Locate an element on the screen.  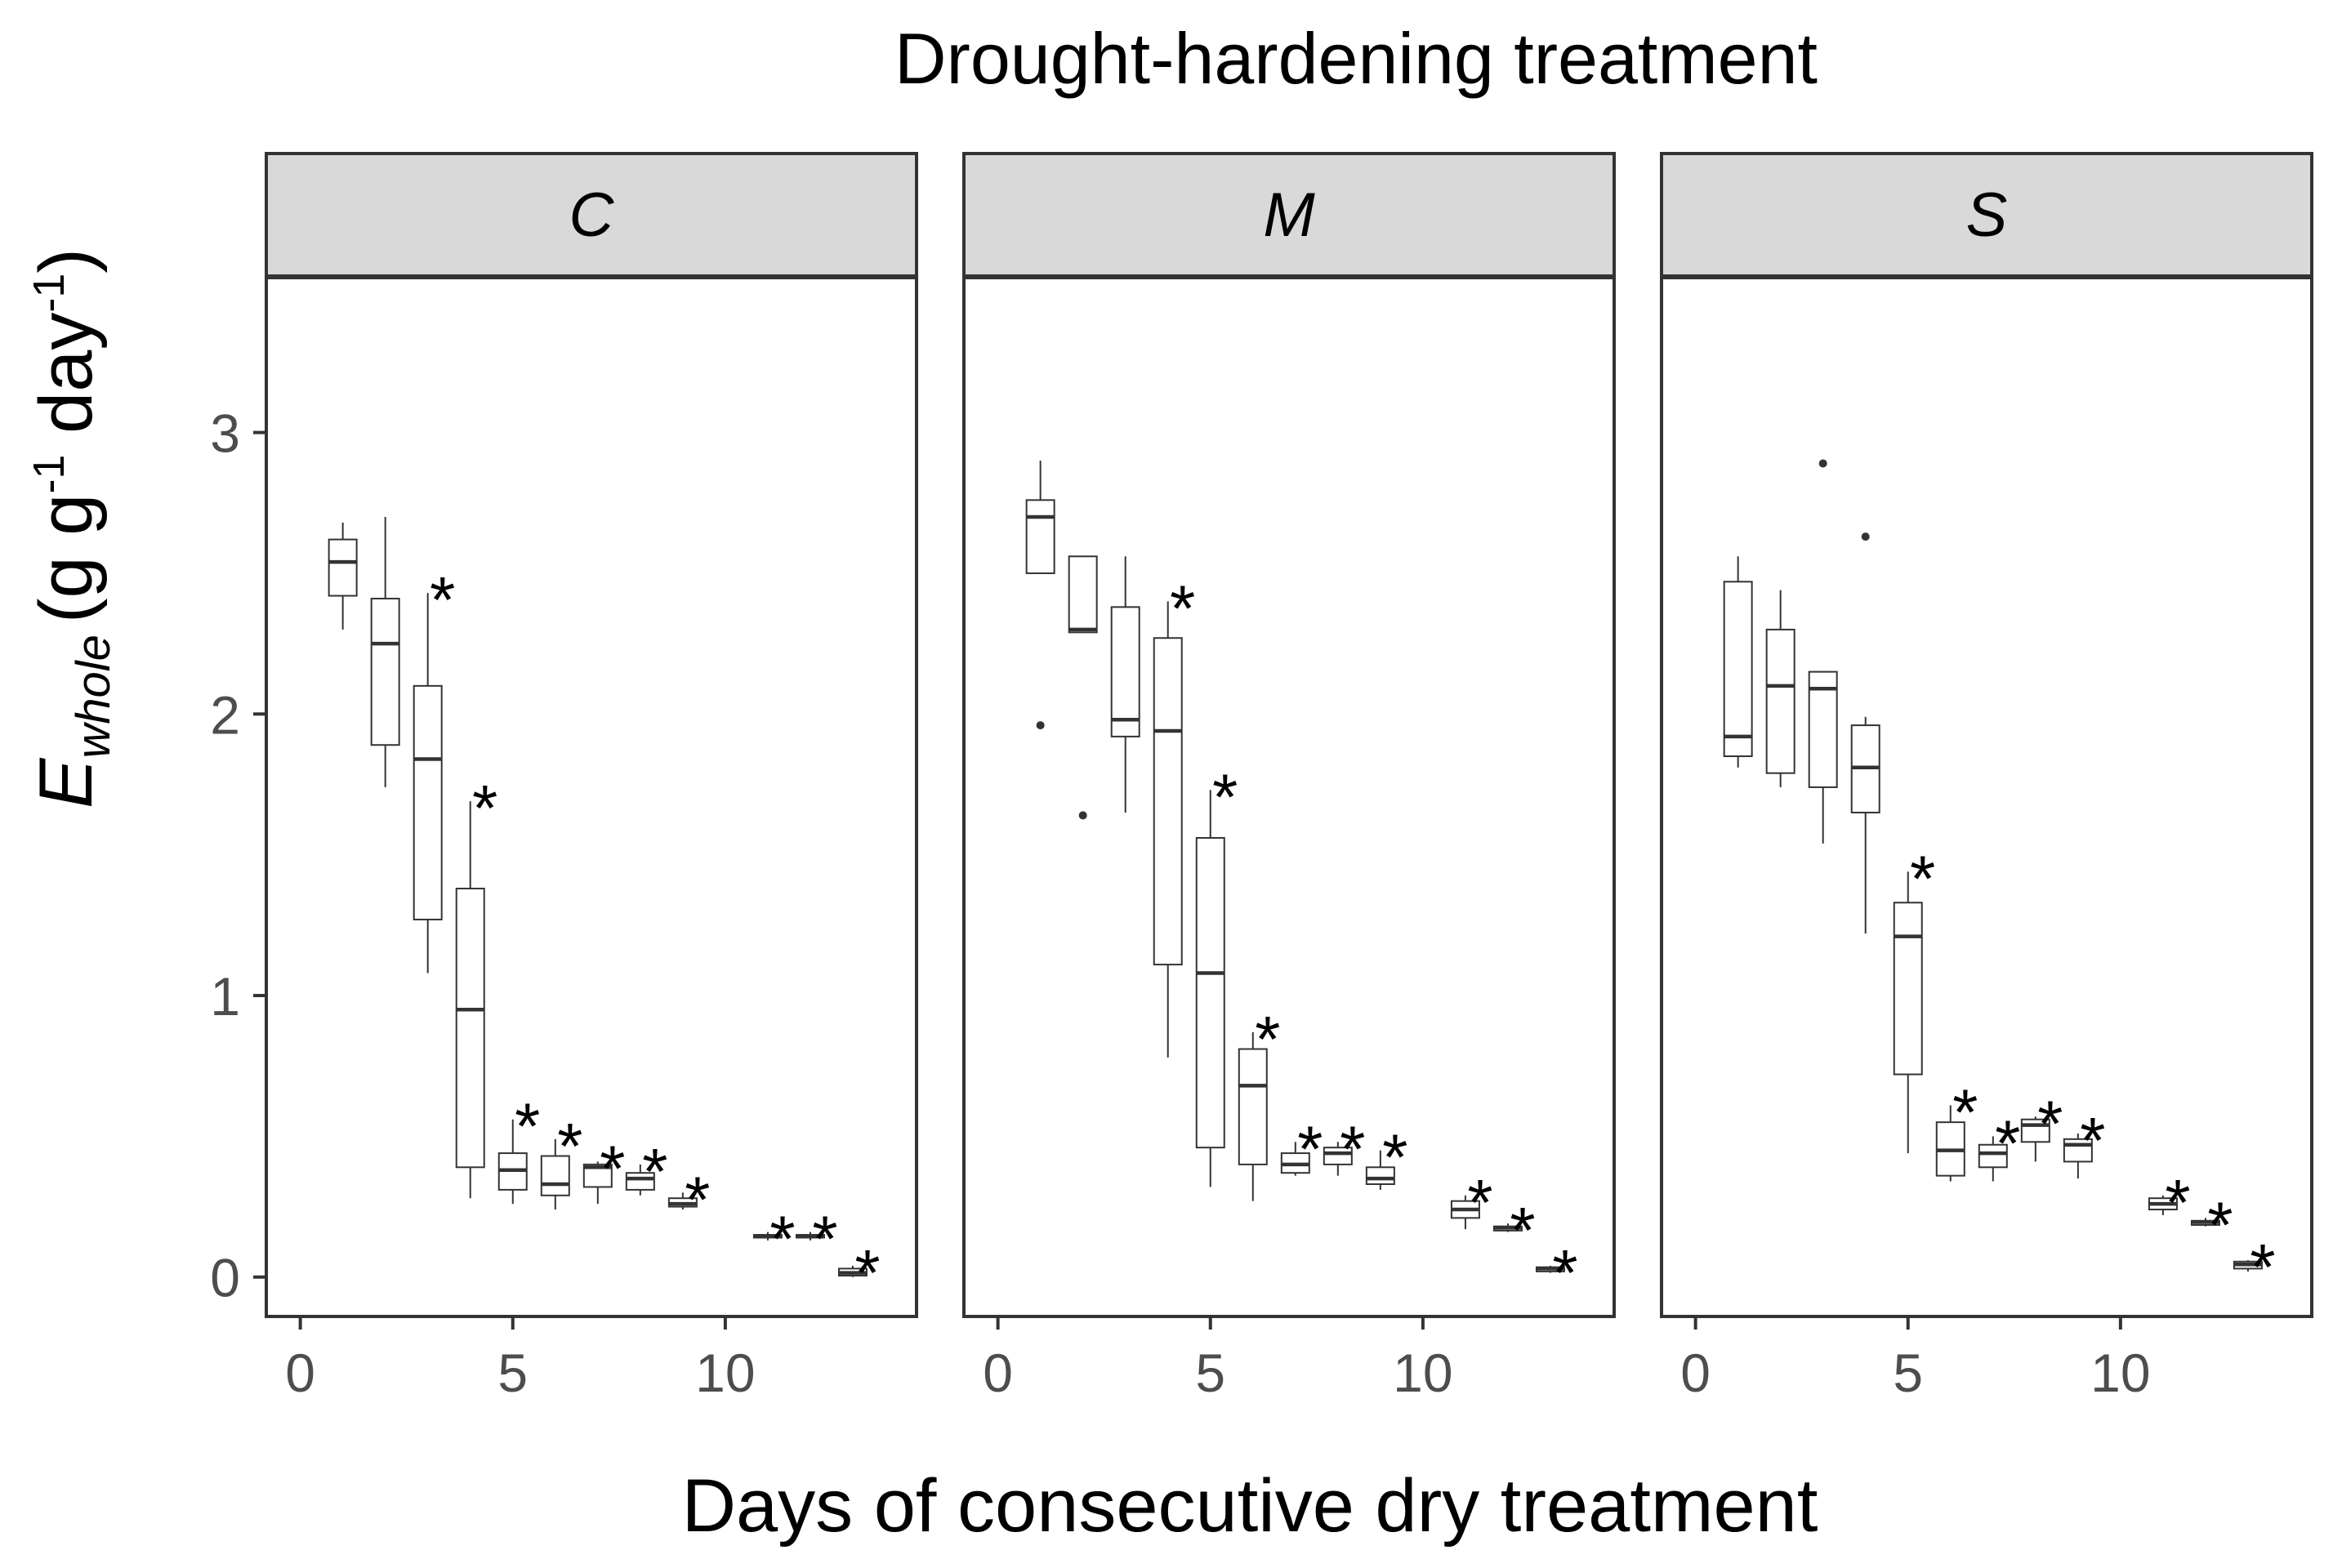
chart-title: Drought-hardening treatment is located at coordinates (1356, 58).